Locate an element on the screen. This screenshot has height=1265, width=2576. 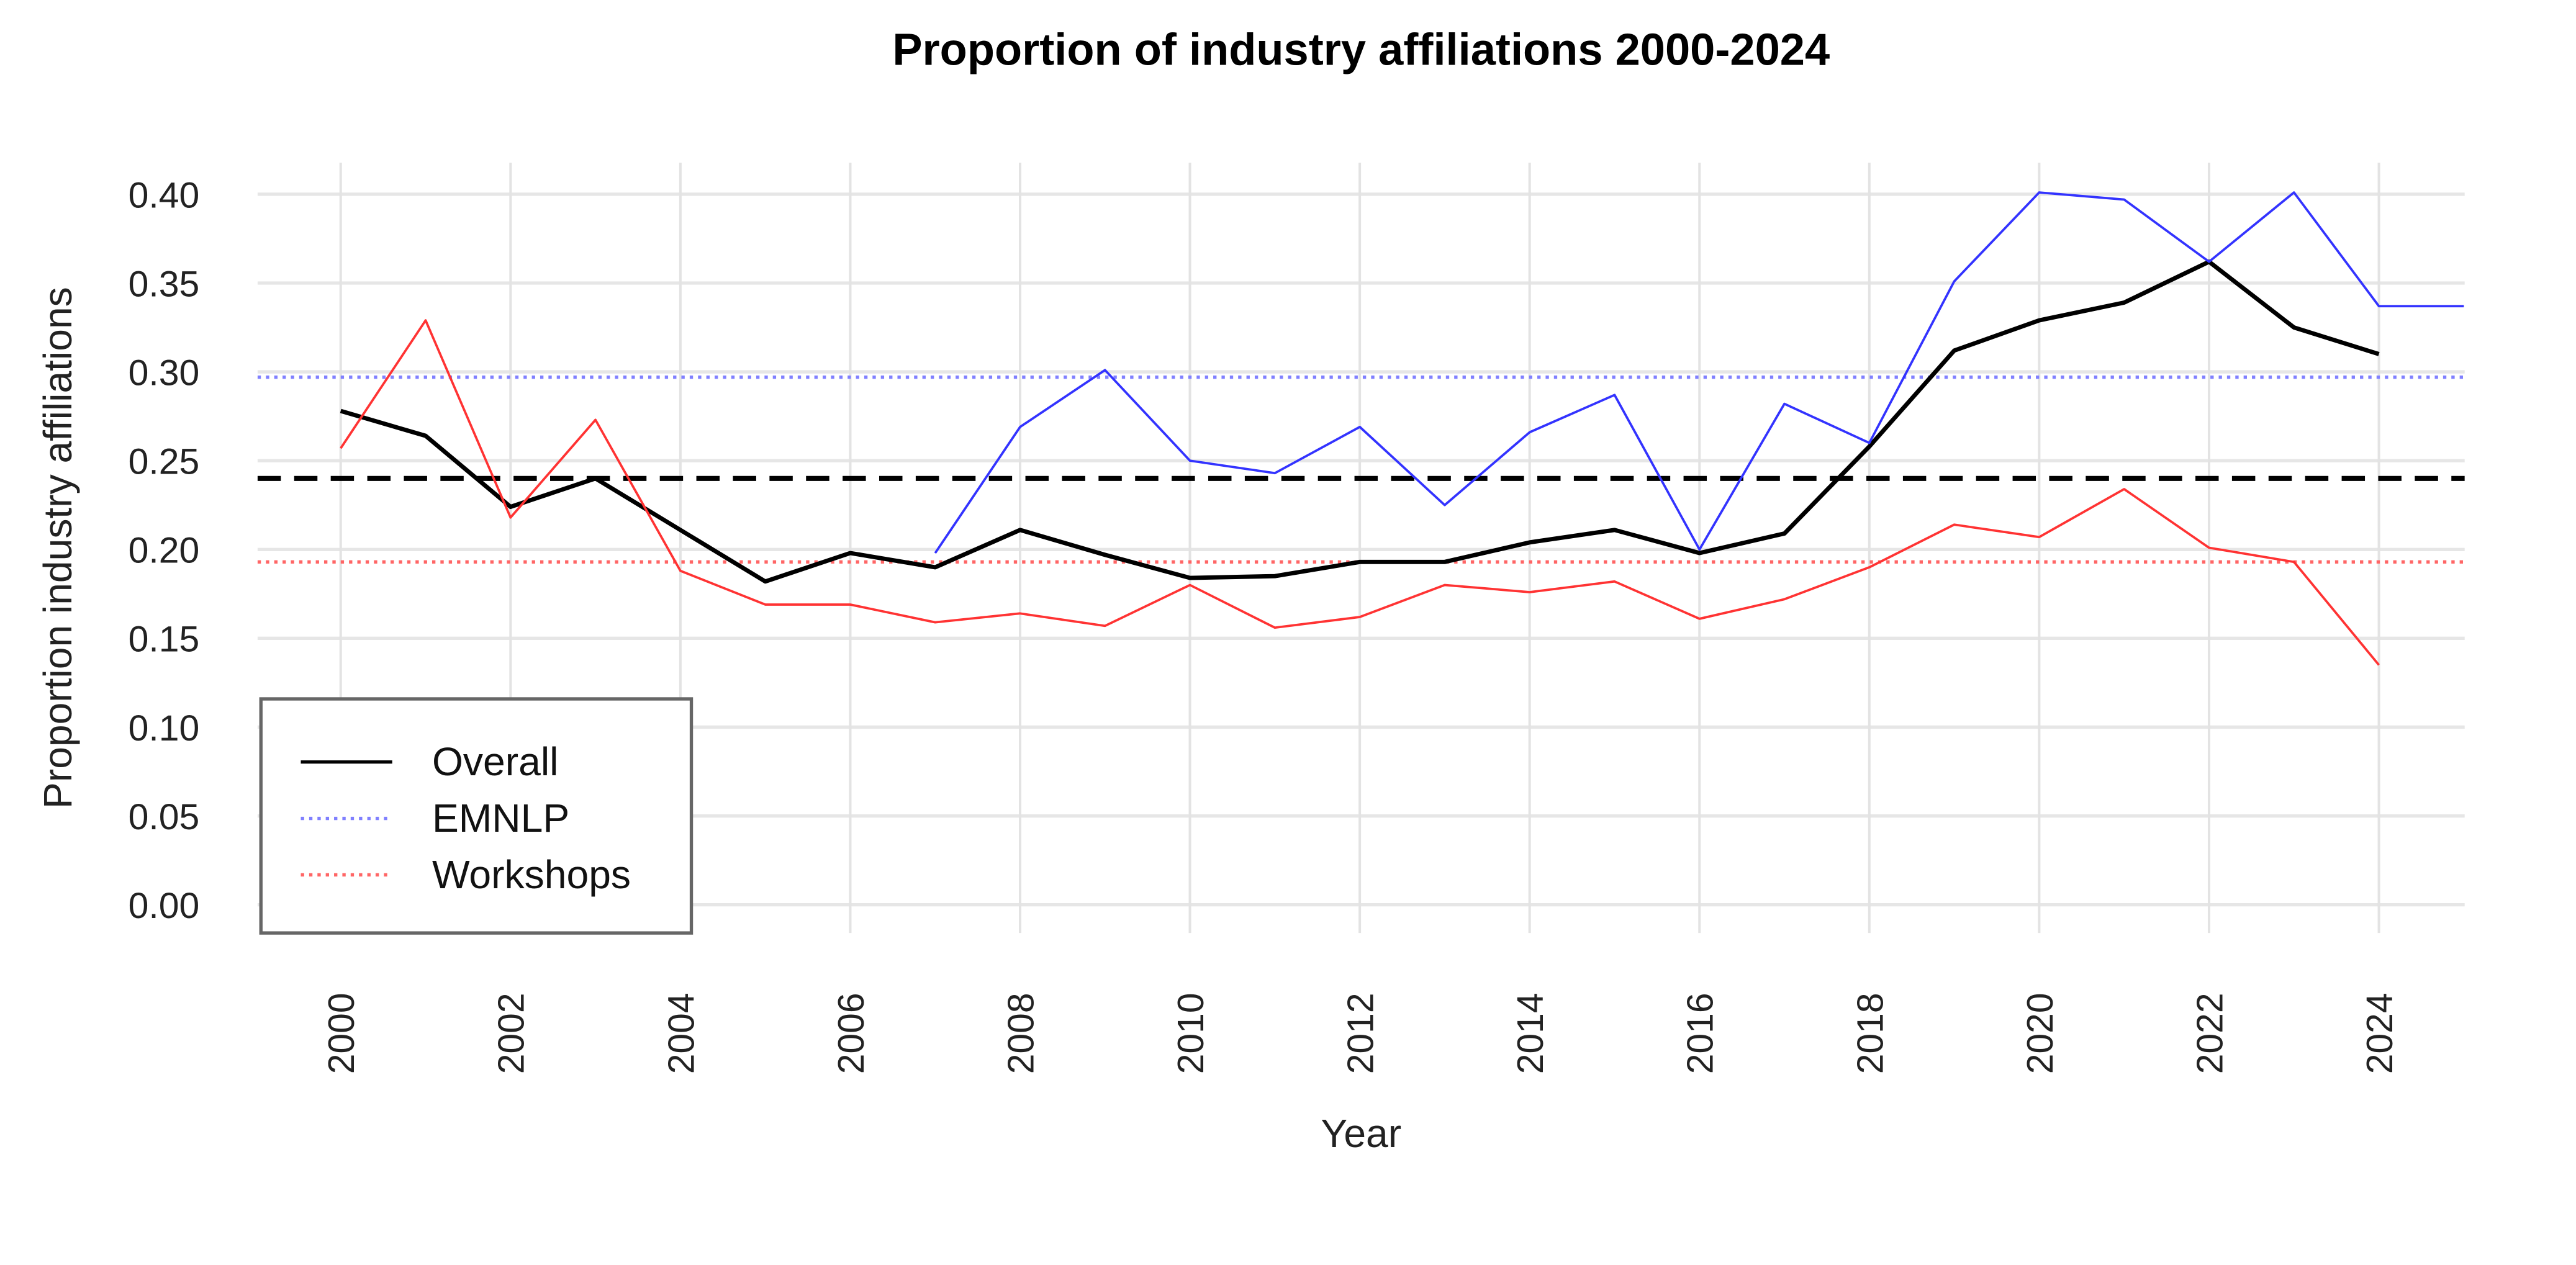
y-tick-label: 0.20 is located at coordinates (164, 551).